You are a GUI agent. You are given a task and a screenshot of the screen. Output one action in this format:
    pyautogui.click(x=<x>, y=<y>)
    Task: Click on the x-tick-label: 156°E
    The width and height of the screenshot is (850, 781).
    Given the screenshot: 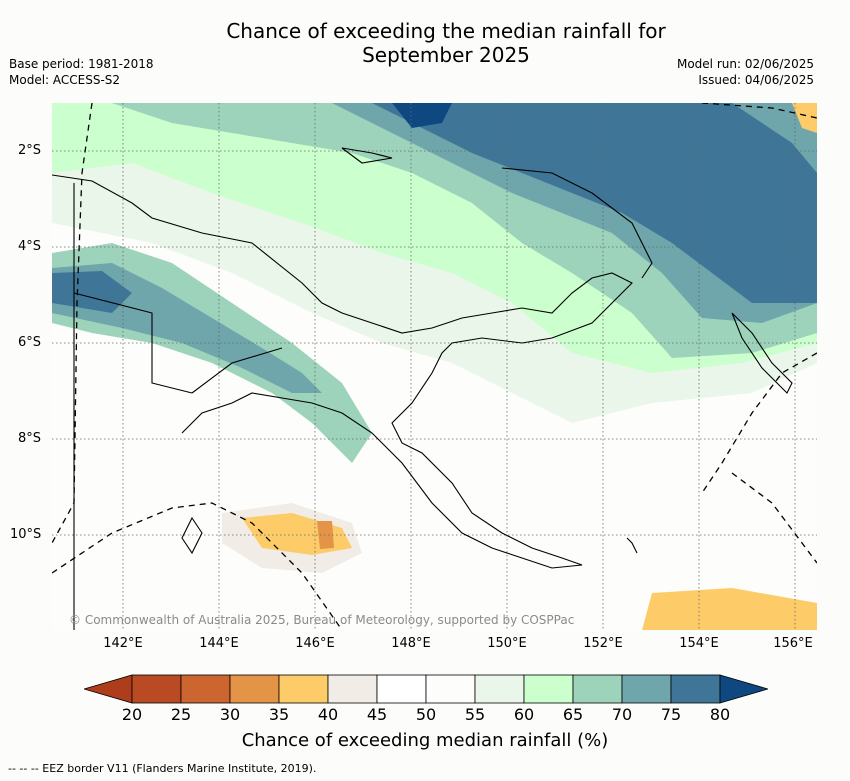 What is the action you would take?
    pyautogui.click(x=793, y=643)
    